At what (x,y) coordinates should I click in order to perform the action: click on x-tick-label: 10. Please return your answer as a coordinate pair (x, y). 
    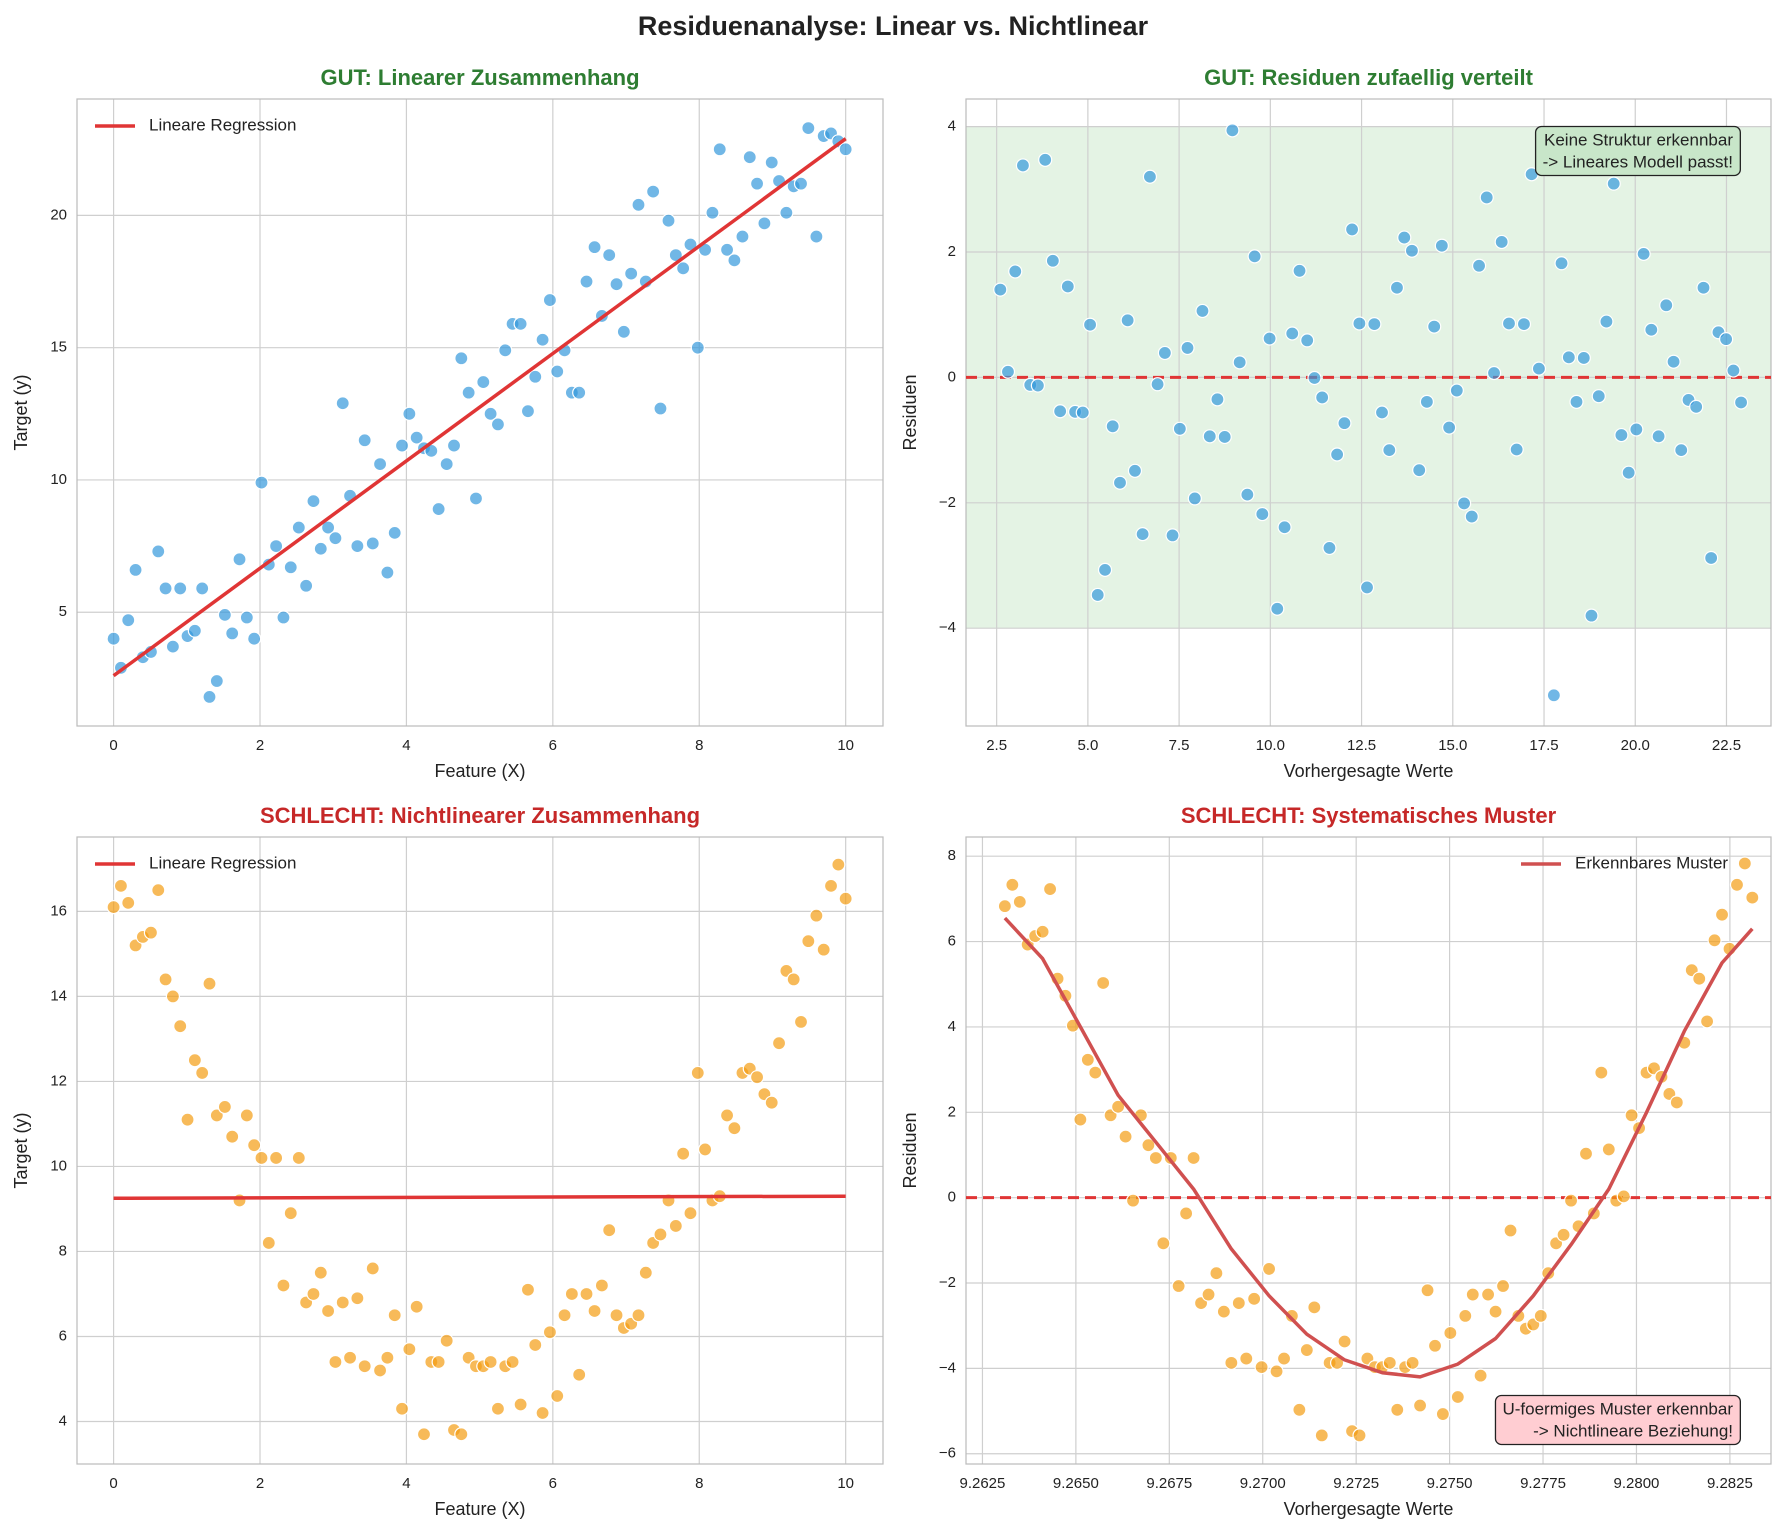
    Looking at the image, I should click on (845, 745).